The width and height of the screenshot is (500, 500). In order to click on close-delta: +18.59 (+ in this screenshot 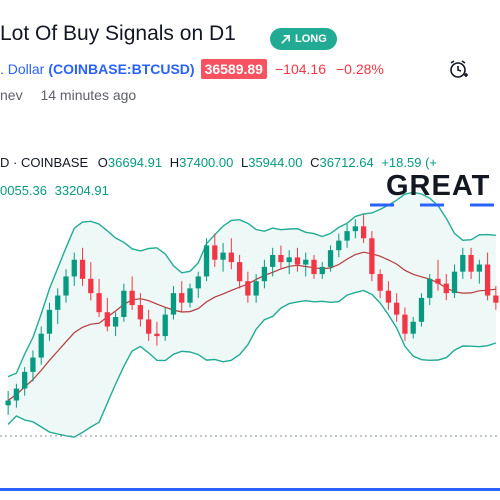, I will do `click(409, 162)`.